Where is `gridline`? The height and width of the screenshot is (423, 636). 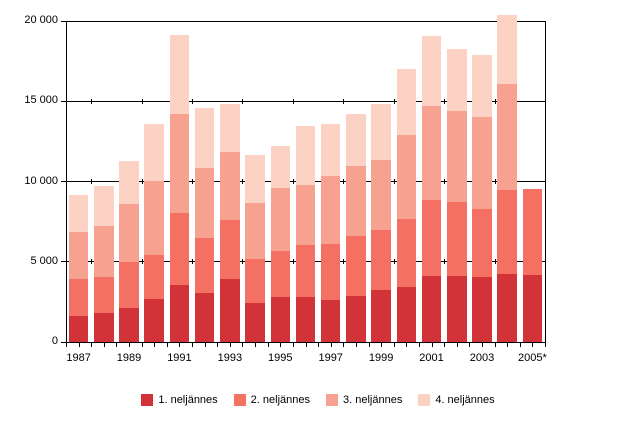
gridline is located at coordinates (305, 101).